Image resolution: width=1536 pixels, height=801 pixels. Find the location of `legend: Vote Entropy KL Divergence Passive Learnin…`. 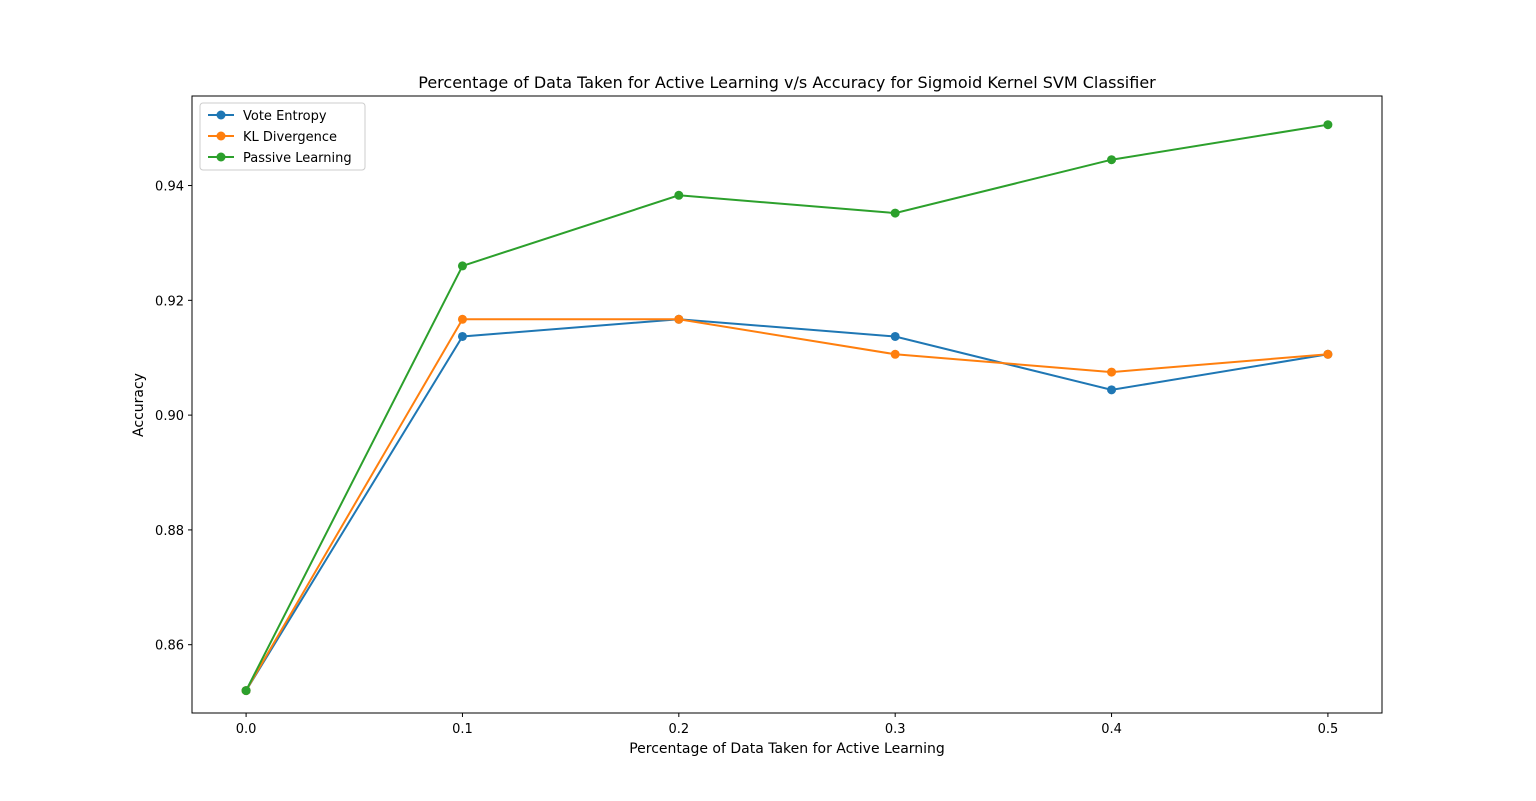

legend: Vote Entropy KL Divergence Passive Learnin… is located at coordinates (282, 136).